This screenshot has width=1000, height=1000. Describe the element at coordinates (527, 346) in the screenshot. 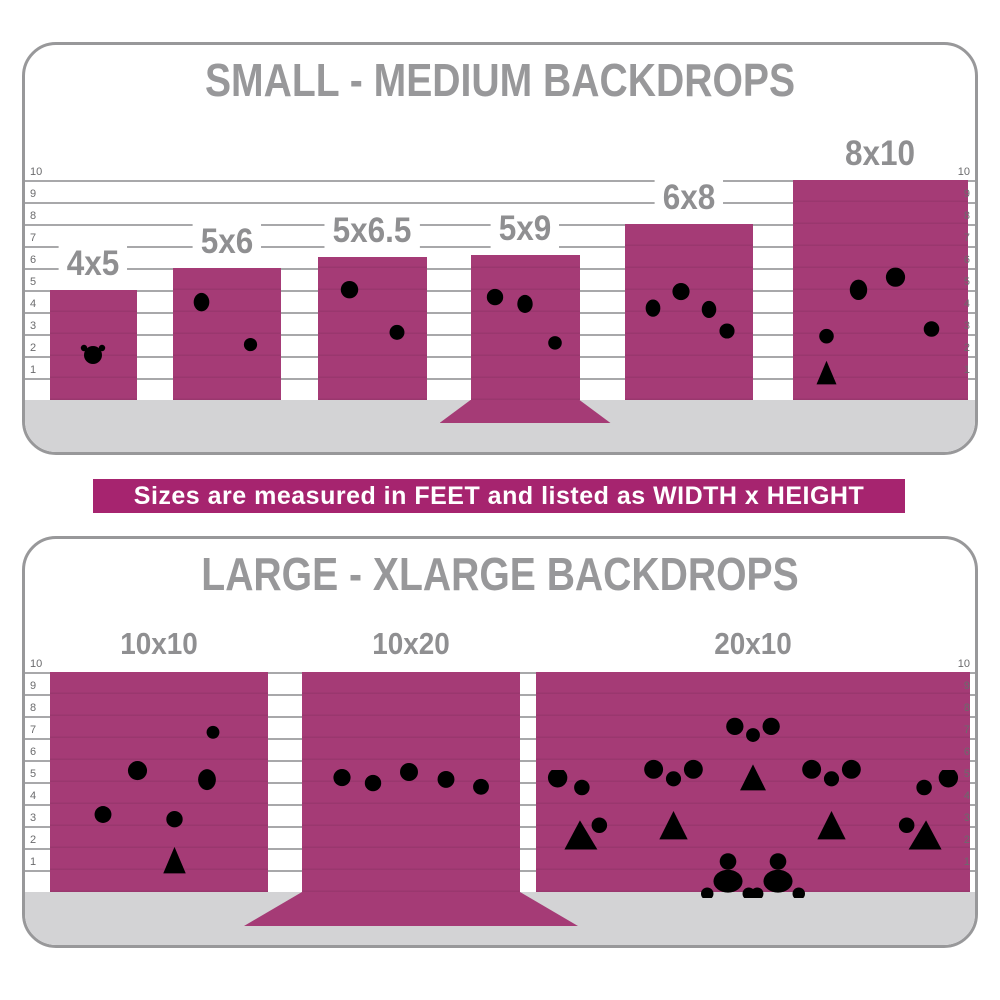

I see `silhouette-family-5x9` at that location.